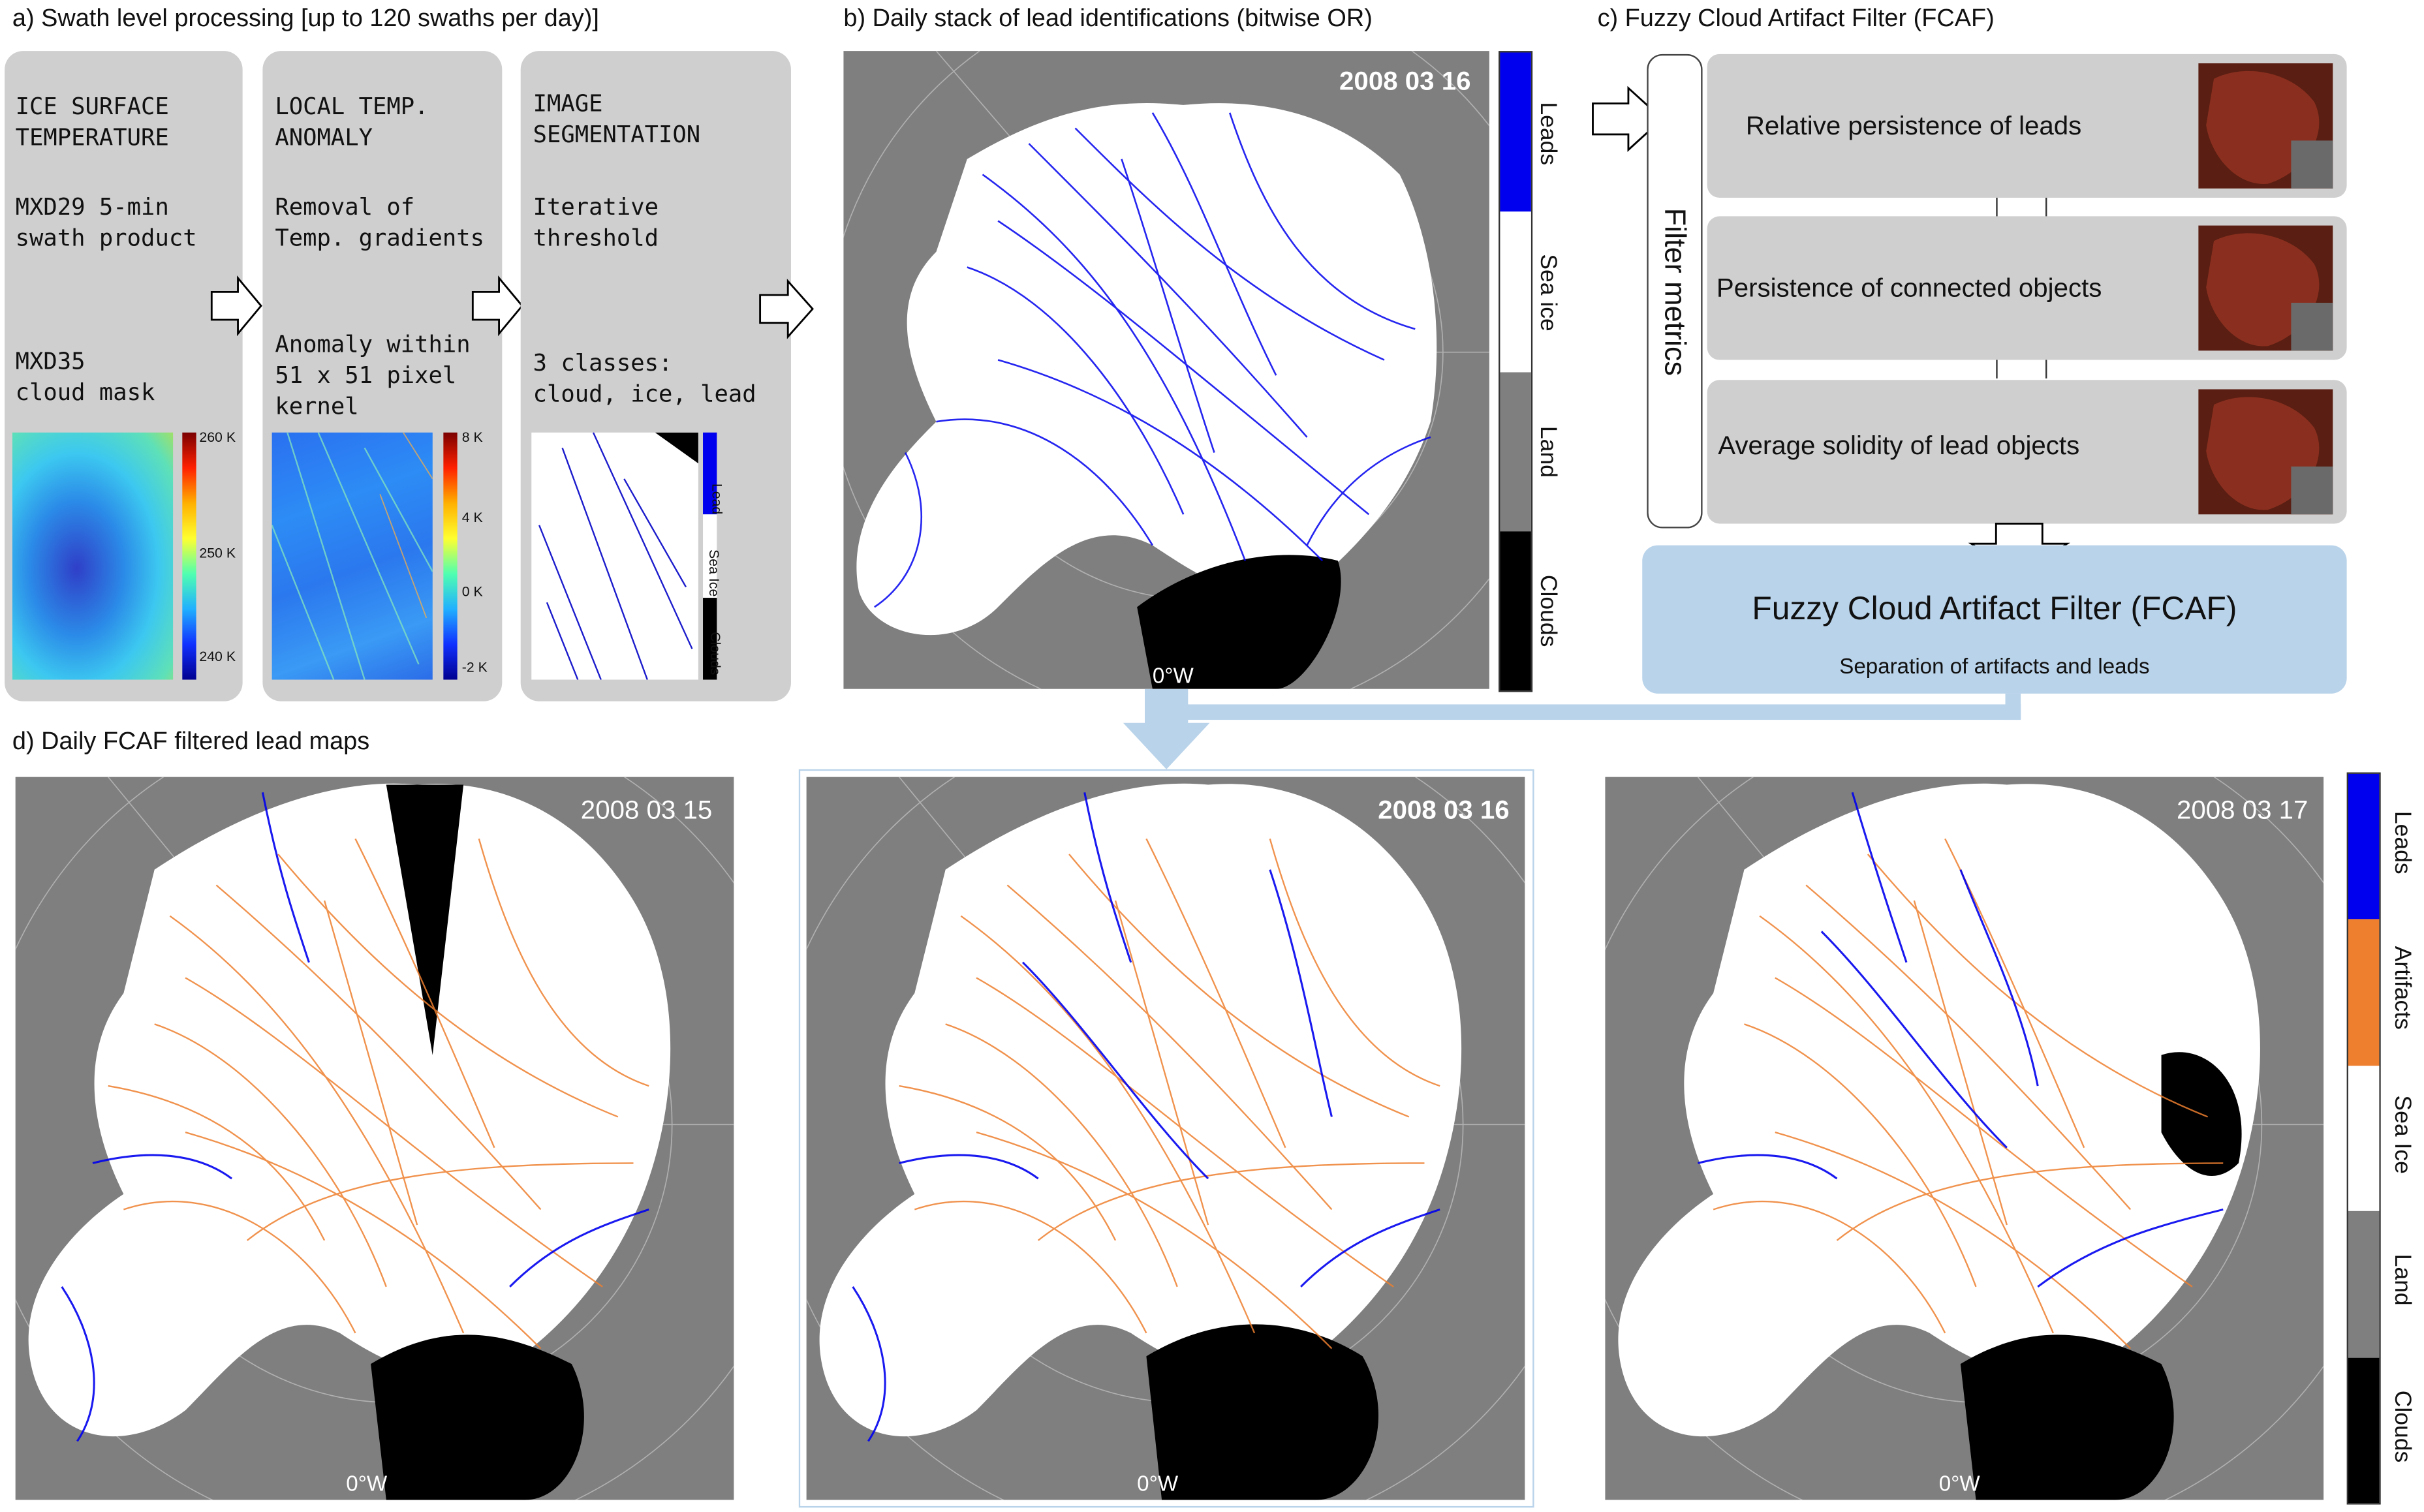 The width and height of the screenshot is (2424, 1512). I want to click on box1-line5: MXD35, so click(50, 362).